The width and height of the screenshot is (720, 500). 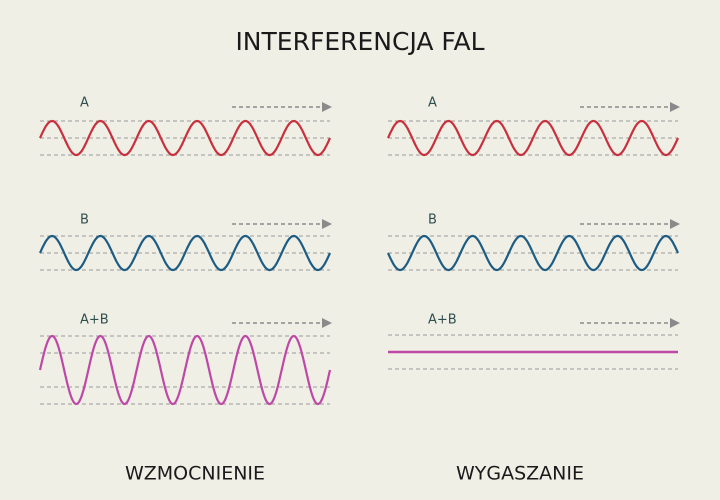 What do you see at coordinates (359, 41) in the screenshot?
I see `title: INTERFERENCJA FAL` at bounding box center [359, 41].